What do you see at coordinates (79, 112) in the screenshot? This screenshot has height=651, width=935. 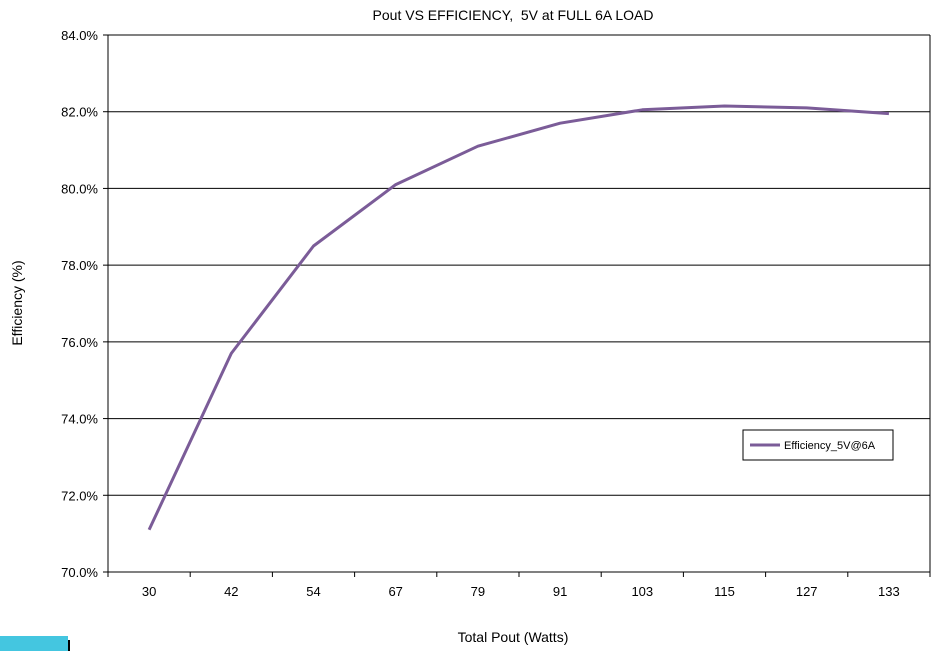 I see `y-tick-label: 82.0%` at bounding box center [79, 112].